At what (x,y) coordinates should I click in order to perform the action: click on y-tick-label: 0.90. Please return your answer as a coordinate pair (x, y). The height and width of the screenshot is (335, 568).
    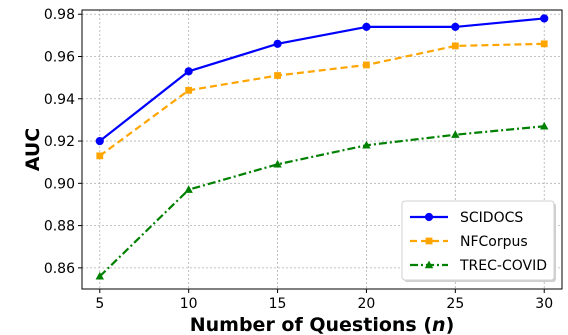
    Looking at the image, I should click on (59, 184).